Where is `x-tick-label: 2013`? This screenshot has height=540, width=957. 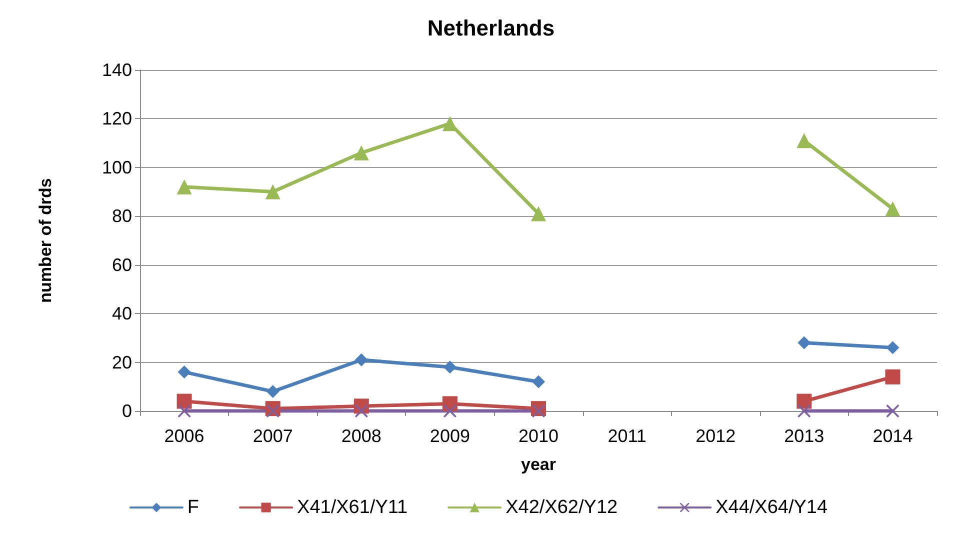 x-tick-label: 2013 is located at coordinates (804, 436).